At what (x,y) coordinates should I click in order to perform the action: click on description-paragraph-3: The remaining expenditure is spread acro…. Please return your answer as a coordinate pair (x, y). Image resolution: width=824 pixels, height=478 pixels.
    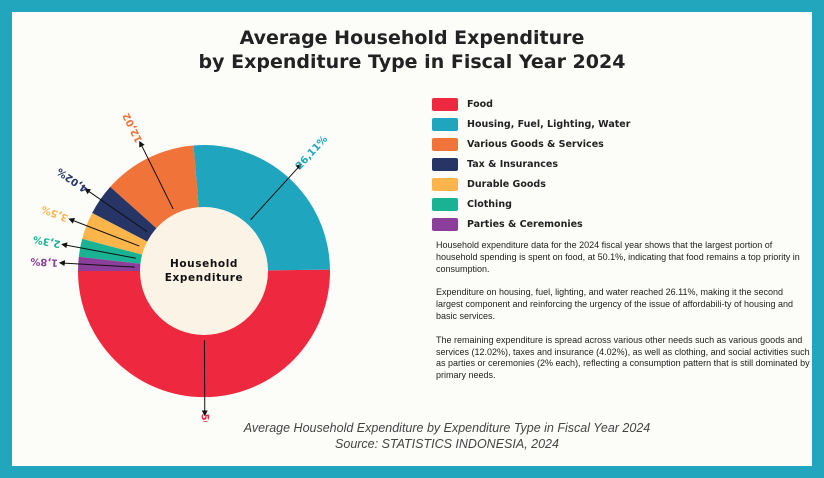
    Looking at the image, I should click on (623, 357).